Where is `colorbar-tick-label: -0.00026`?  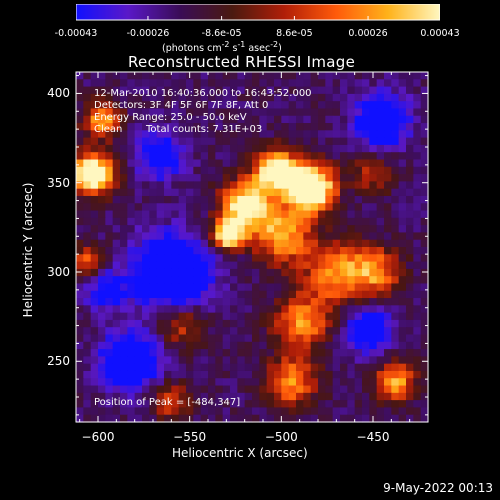
colorbar-tick-label: -0.00026 is located at coordinates (148, 33).